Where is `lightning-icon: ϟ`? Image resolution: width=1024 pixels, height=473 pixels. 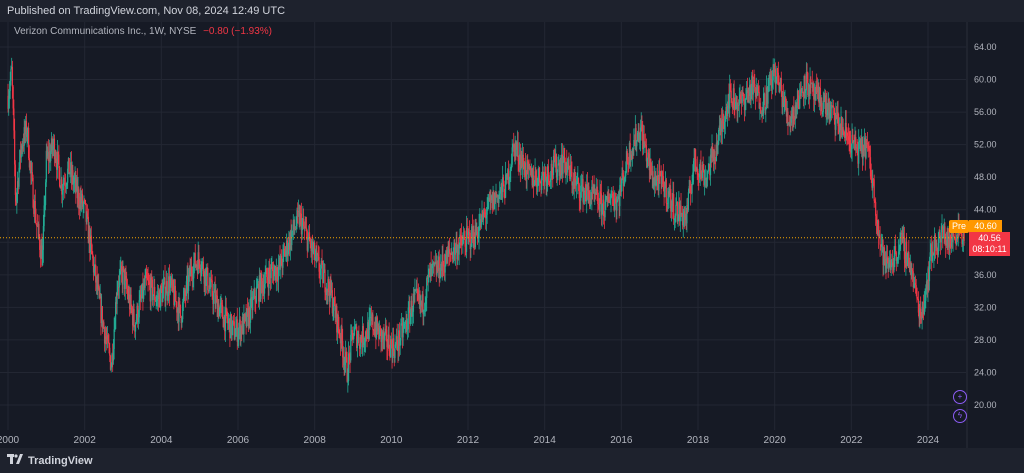
lightning-icon: ϟ is located at coordinates (960, 416).